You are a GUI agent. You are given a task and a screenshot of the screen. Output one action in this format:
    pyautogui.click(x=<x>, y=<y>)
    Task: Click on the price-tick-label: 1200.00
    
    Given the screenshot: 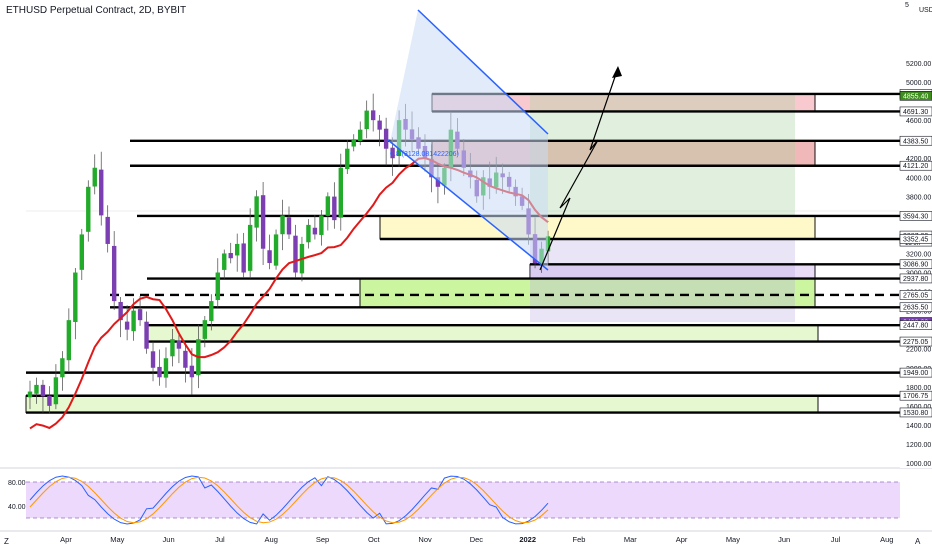 What is the action you would take?
    pyautogui.click(x=918, y=445)
    